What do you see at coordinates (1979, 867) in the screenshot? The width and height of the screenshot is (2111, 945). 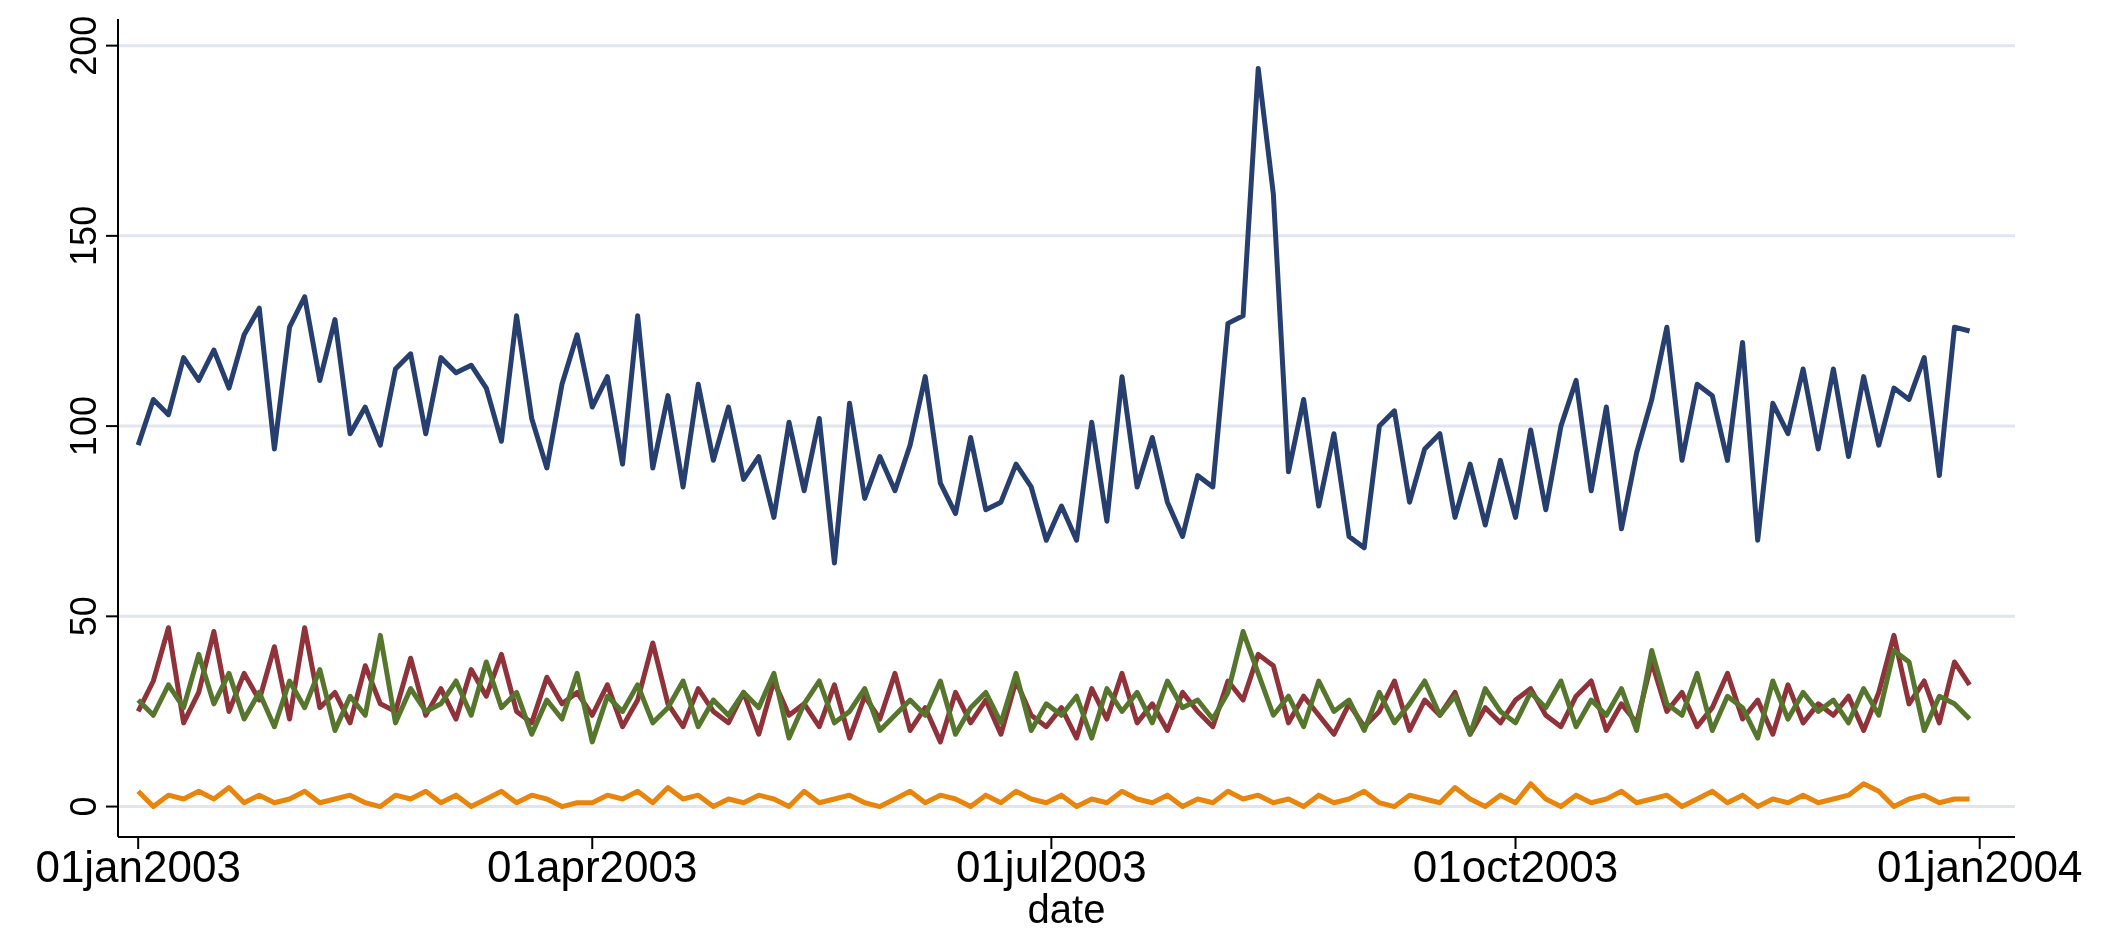 I see `x-tick-label: 01jan2004` at bounding box center [1979, 867].